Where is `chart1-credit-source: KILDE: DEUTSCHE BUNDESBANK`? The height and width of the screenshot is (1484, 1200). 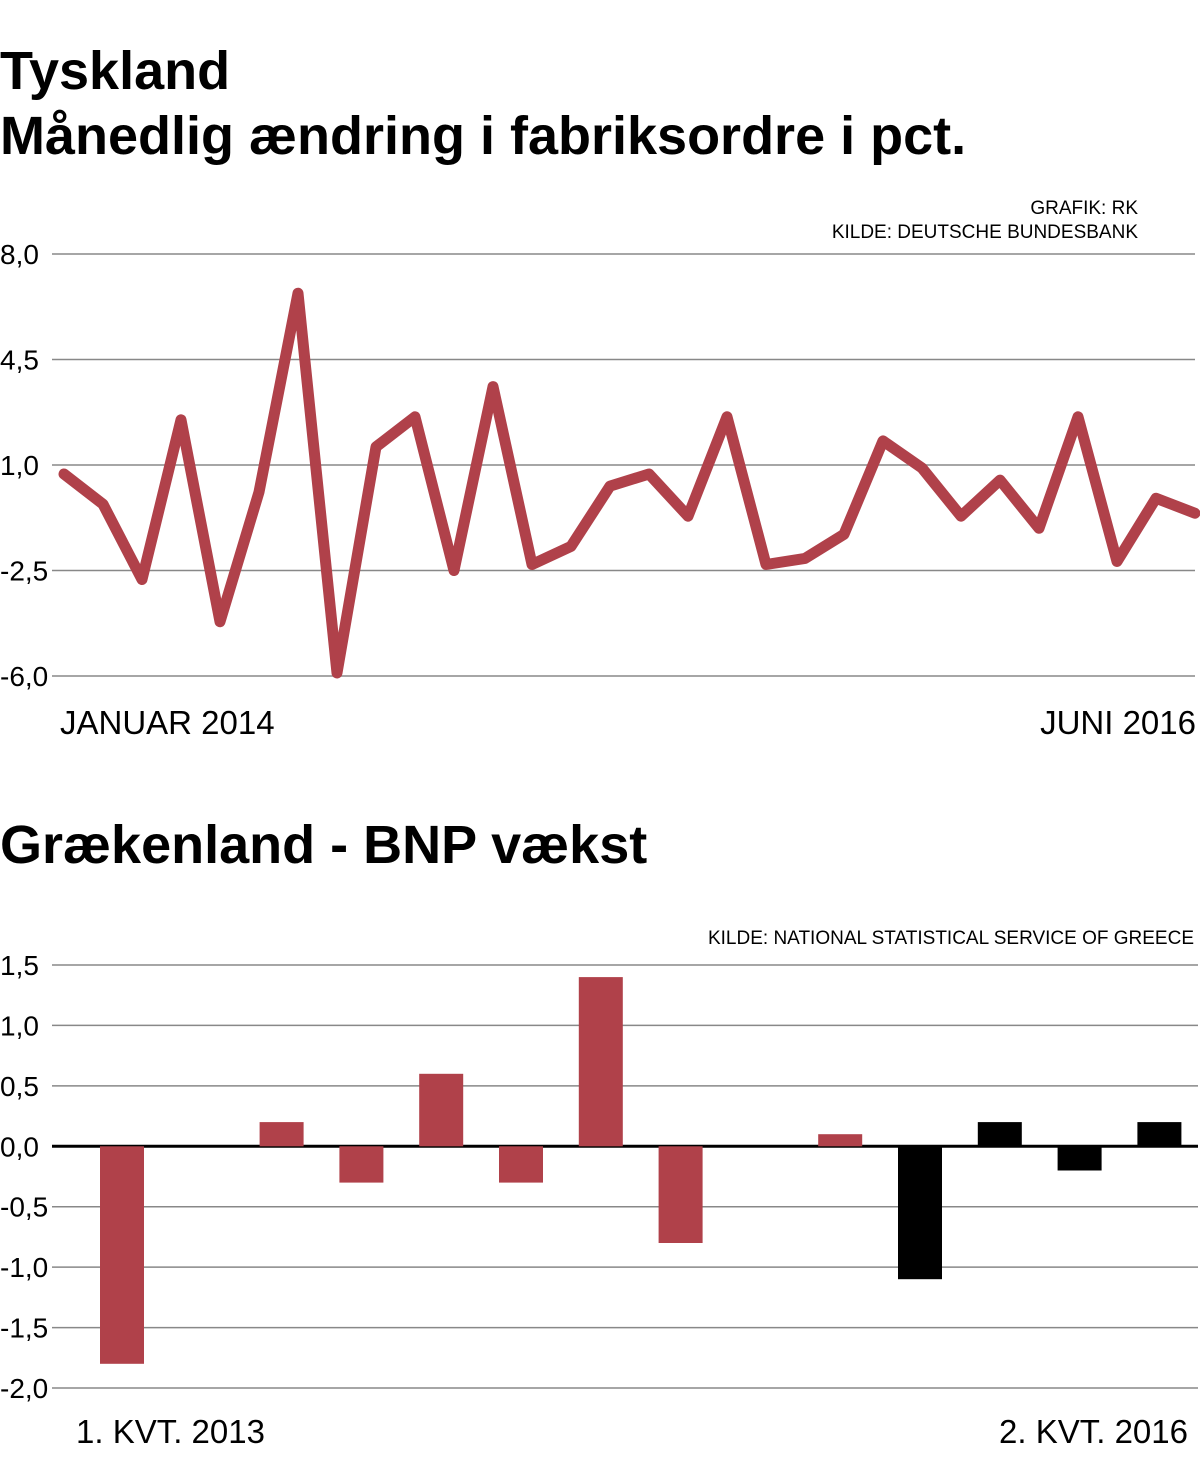
chart1-credit-source: KILDE: DEUTSCHE BUNDESBANK is located at coordinates (984, 232).